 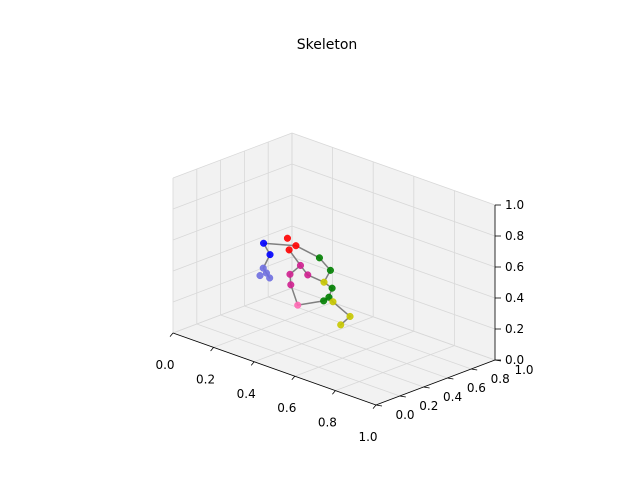 I want to click on y-tick-label: 0.4, so click(x=452, y=397).